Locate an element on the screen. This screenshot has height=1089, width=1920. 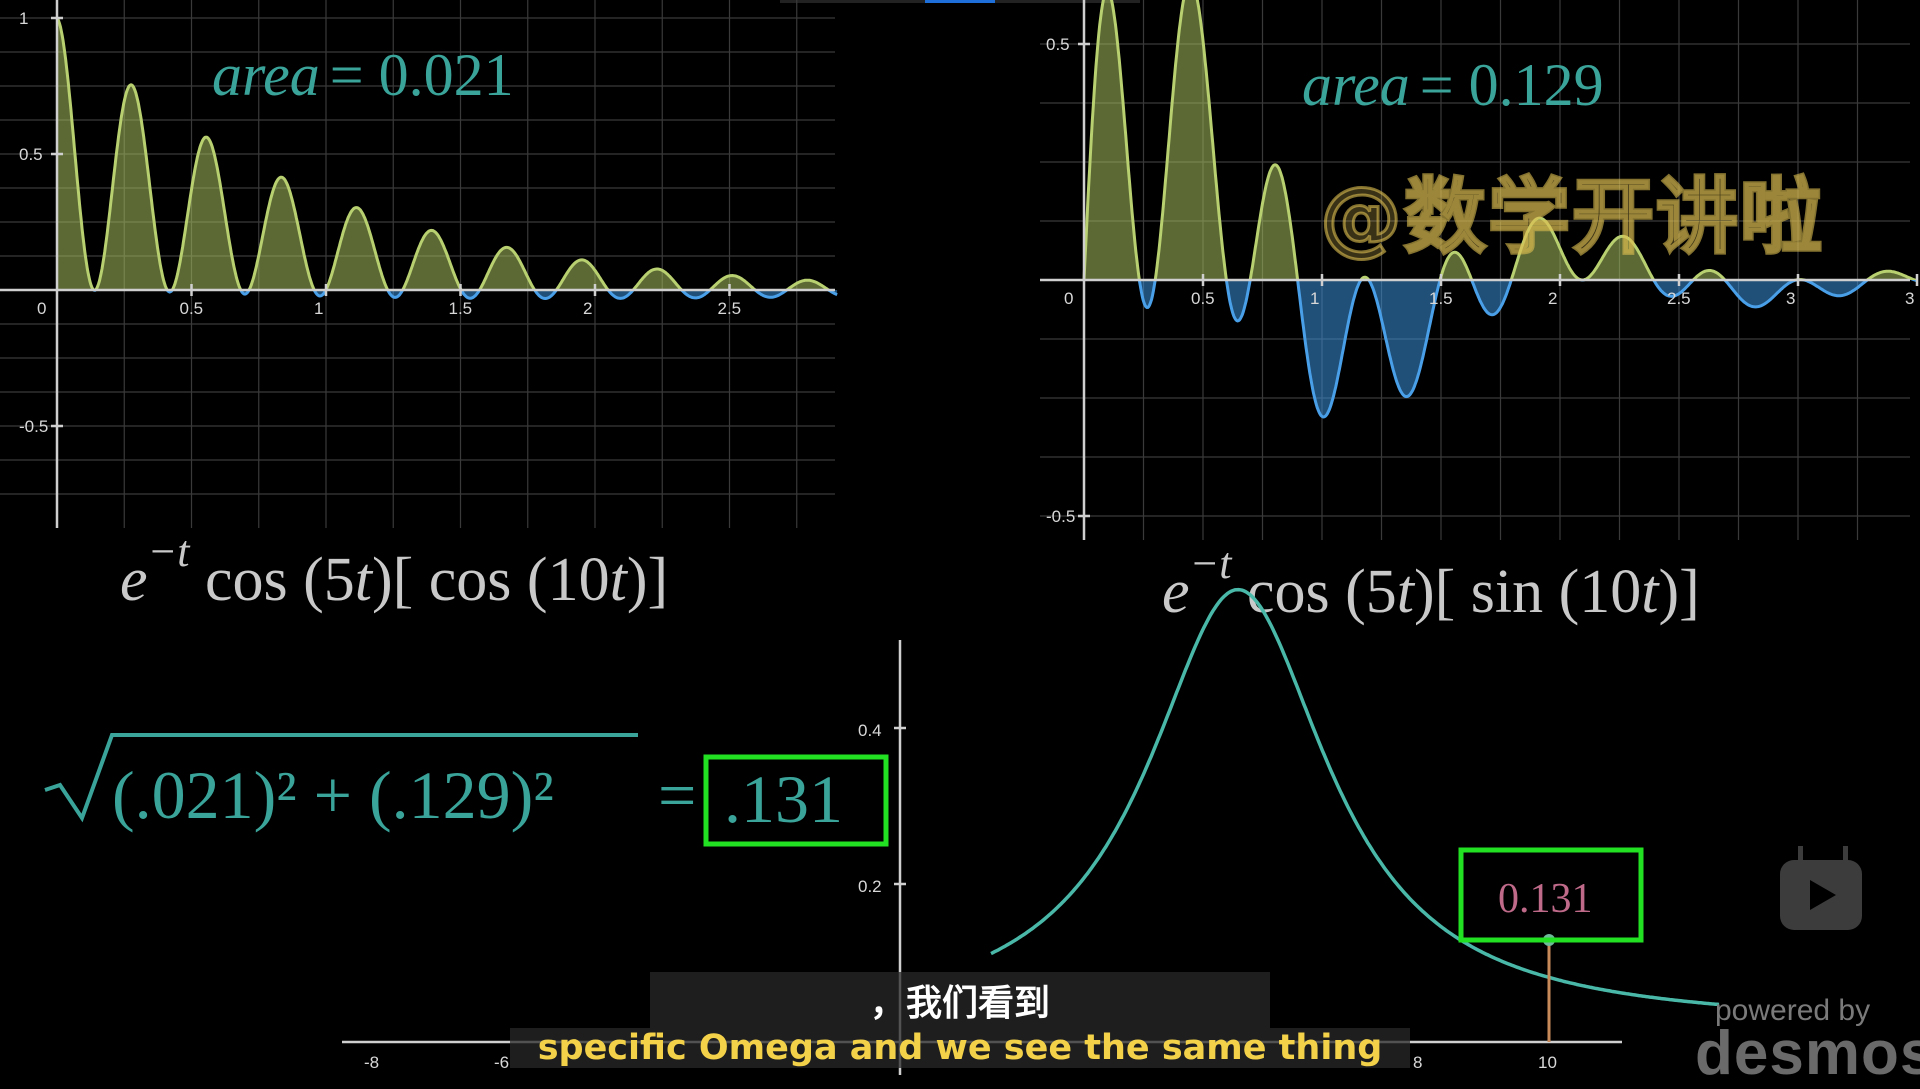
graph3-x-tick-label: 8 is located at coordinates (1417, 1062).